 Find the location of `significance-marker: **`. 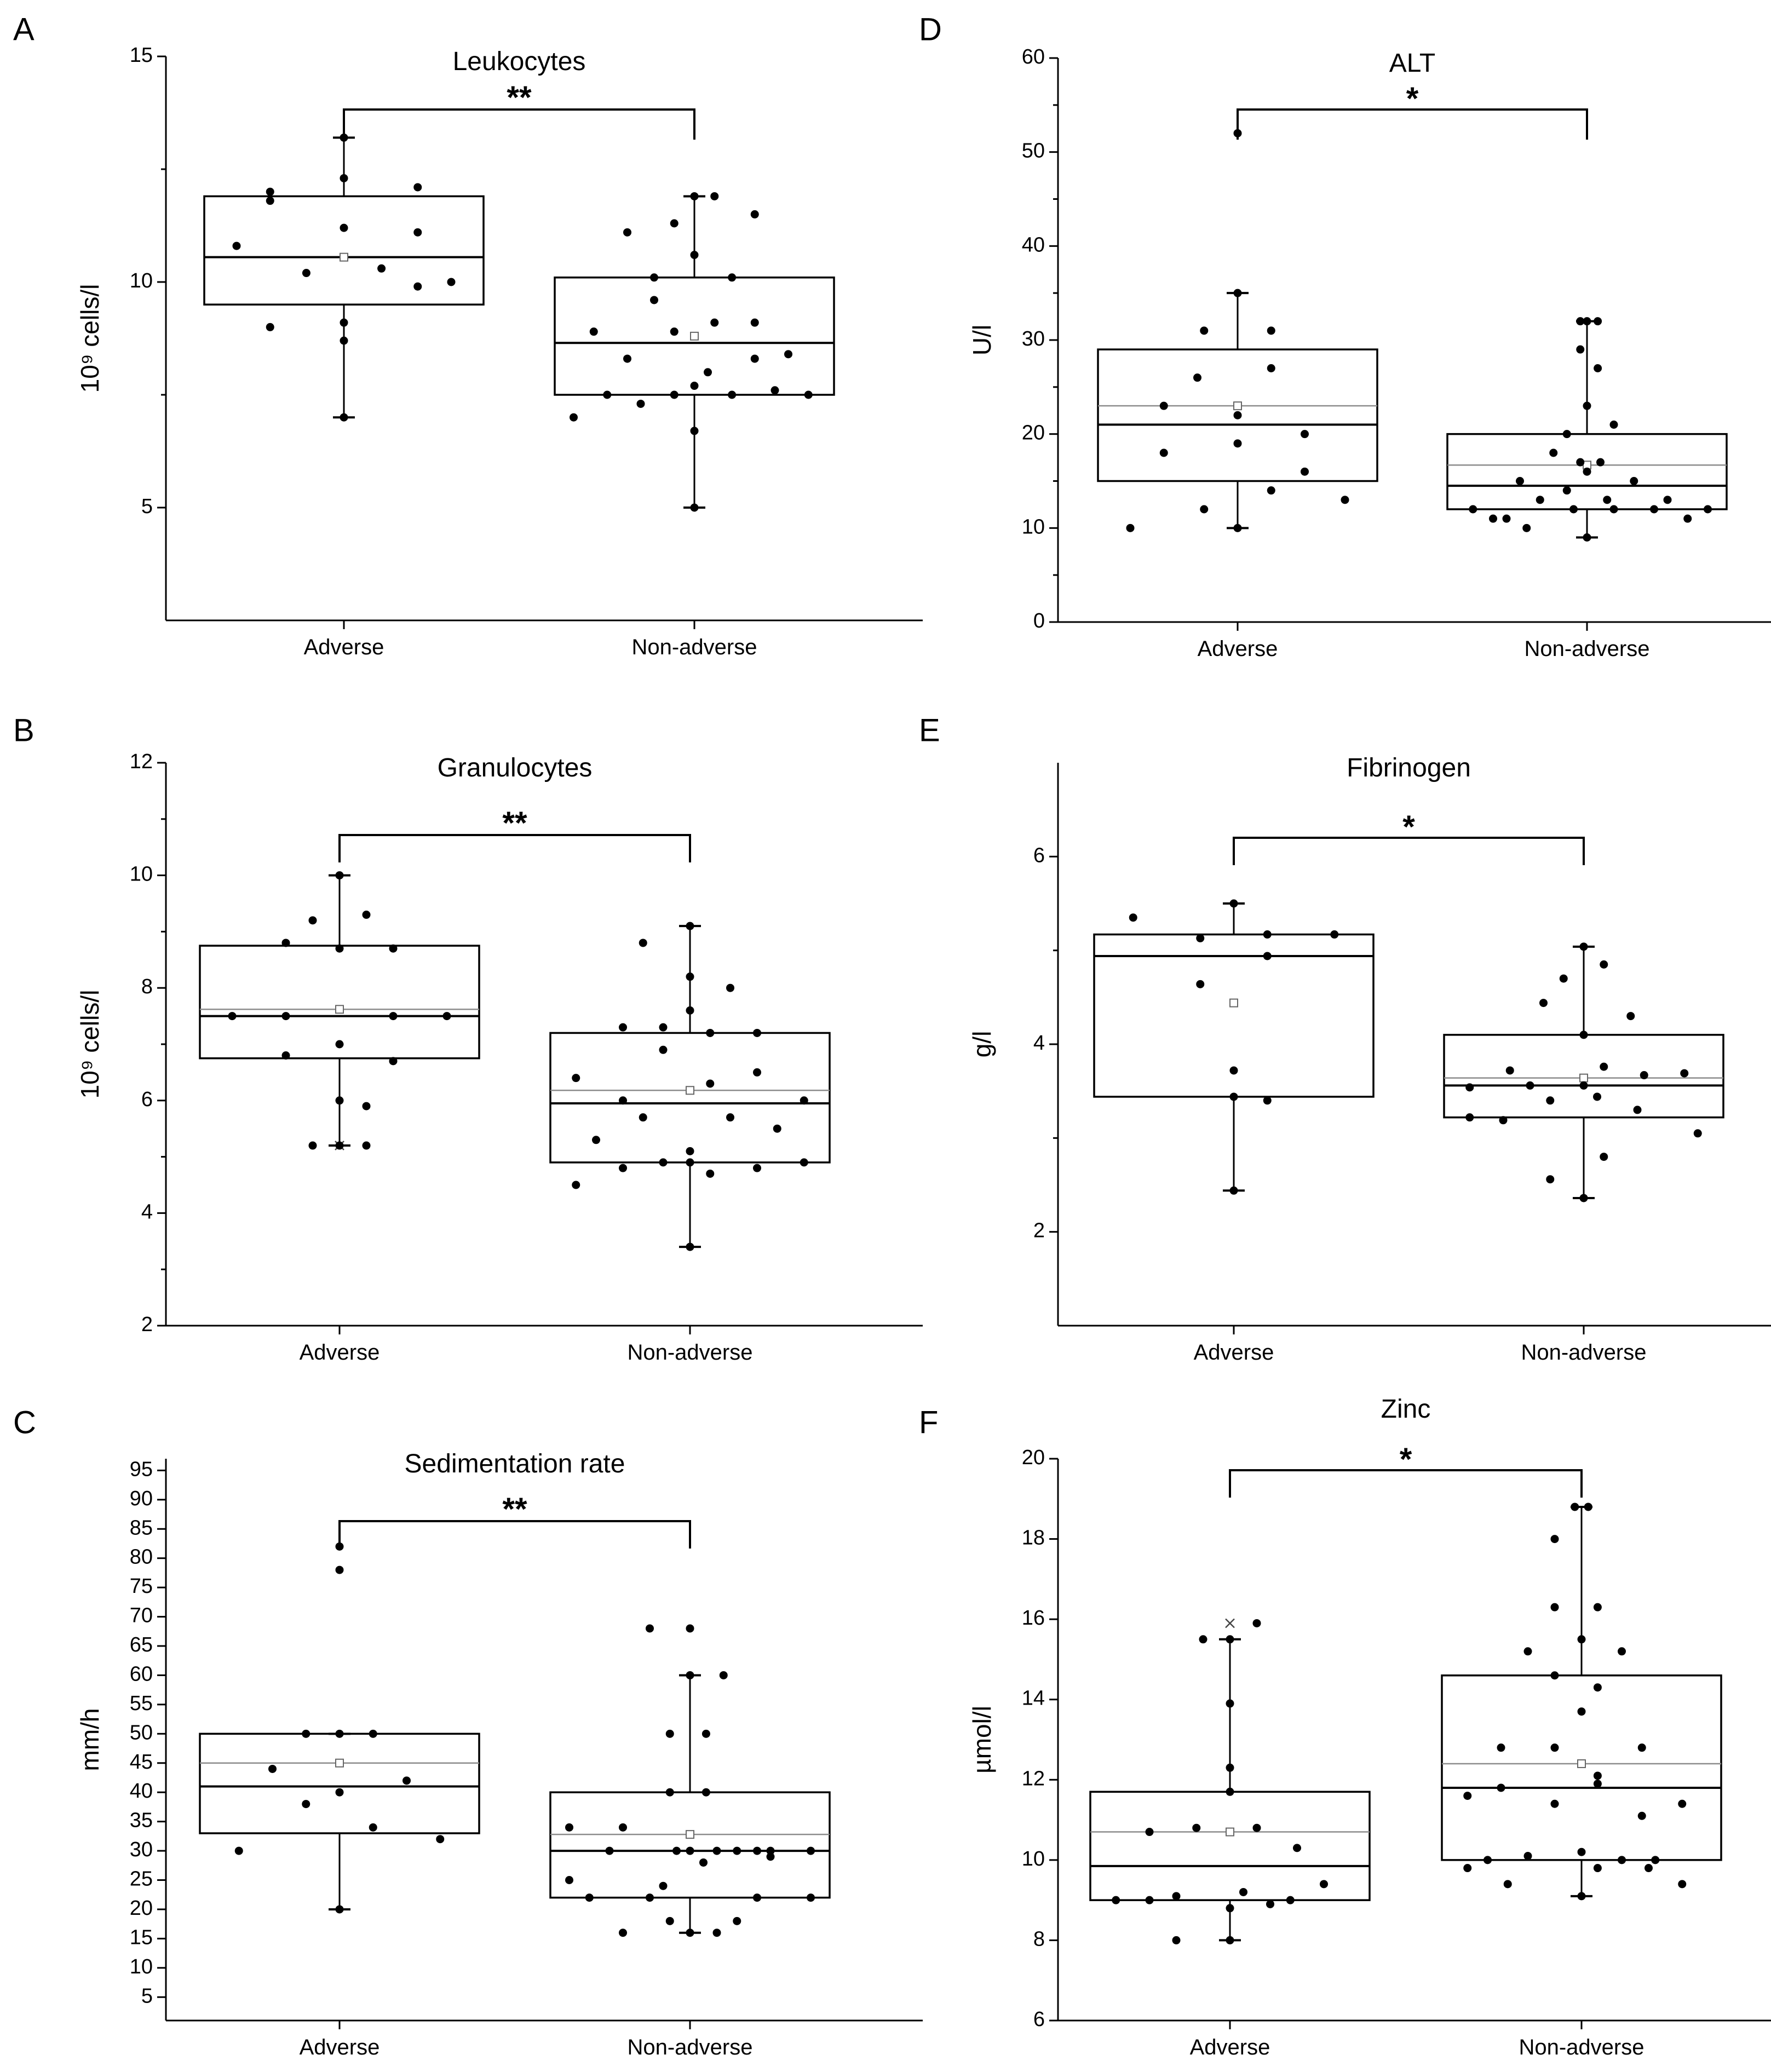

significance-marker: ** is located at coordinates (514, 823).